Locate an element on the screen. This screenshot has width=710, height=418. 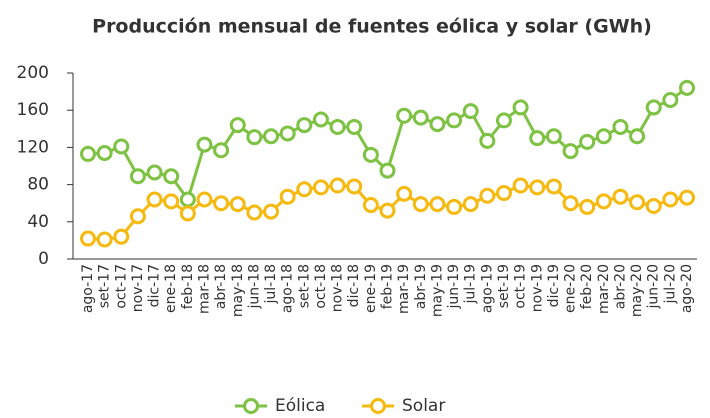
x-tick-label: set-17 is located at coordinates (105, 286).